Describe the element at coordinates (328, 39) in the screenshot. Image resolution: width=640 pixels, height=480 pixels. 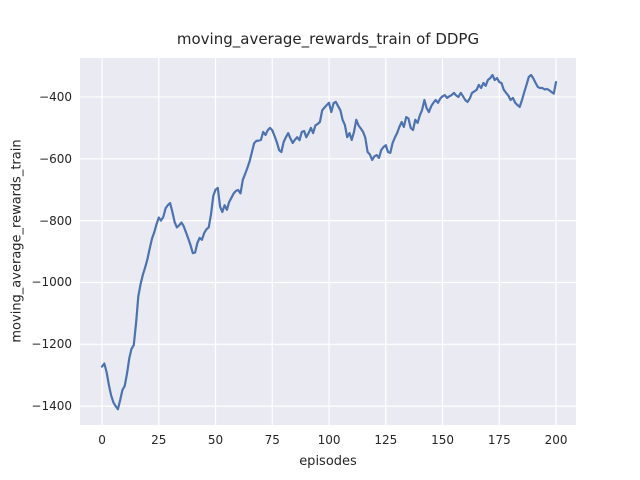
I see `chart-title: moving_average_rewards_train of DDPG` at that location.